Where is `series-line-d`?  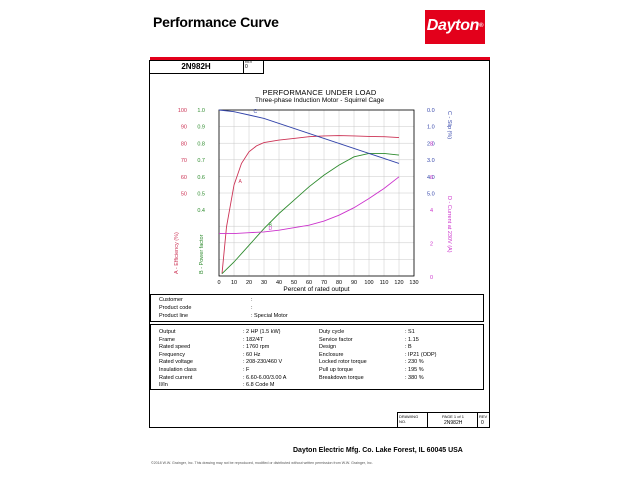
series-line-d is located at coordinates (309, 205).